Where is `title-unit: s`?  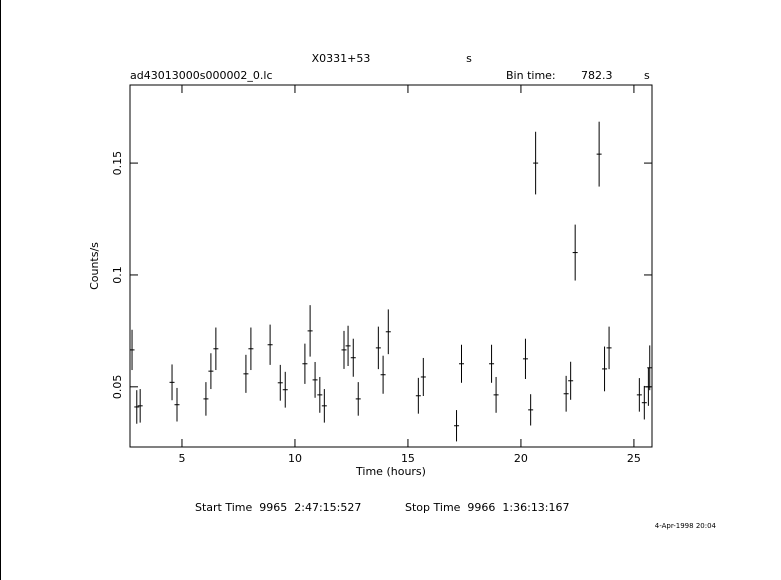 title-unit: s is located at coordinates (469, 58).